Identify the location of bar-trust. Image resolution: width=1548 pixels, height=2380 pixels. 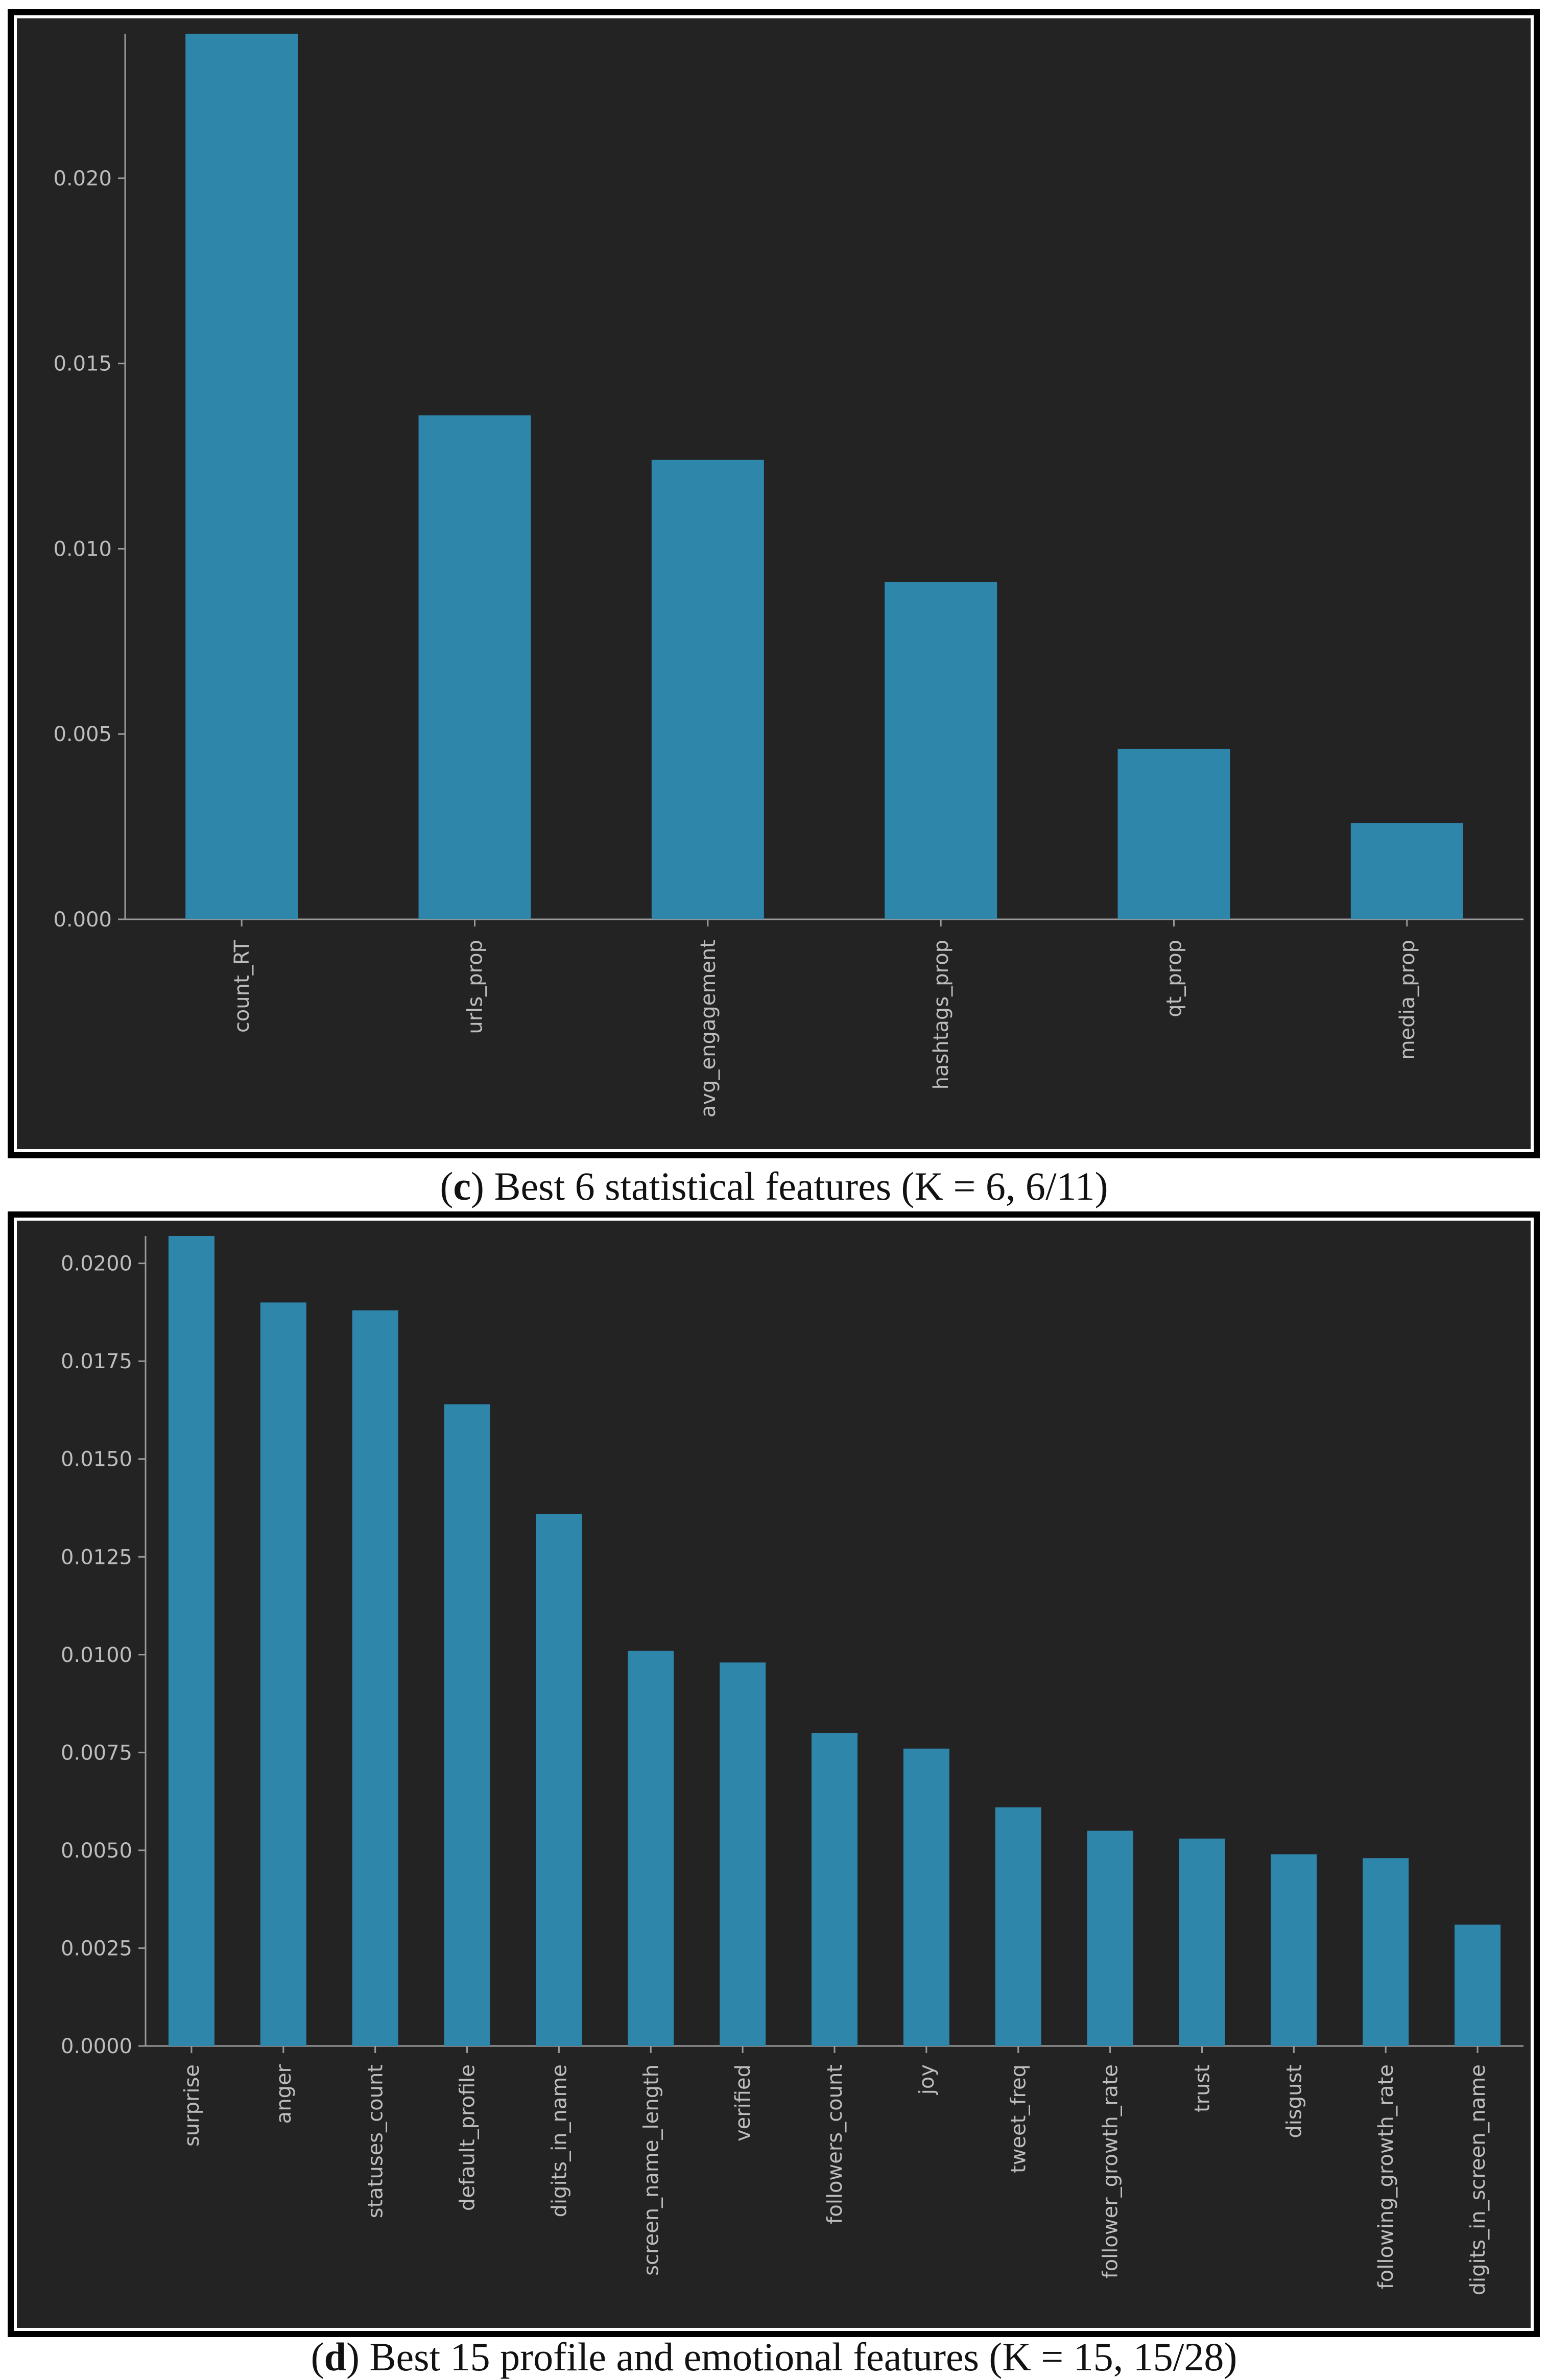
(1202, 1942).